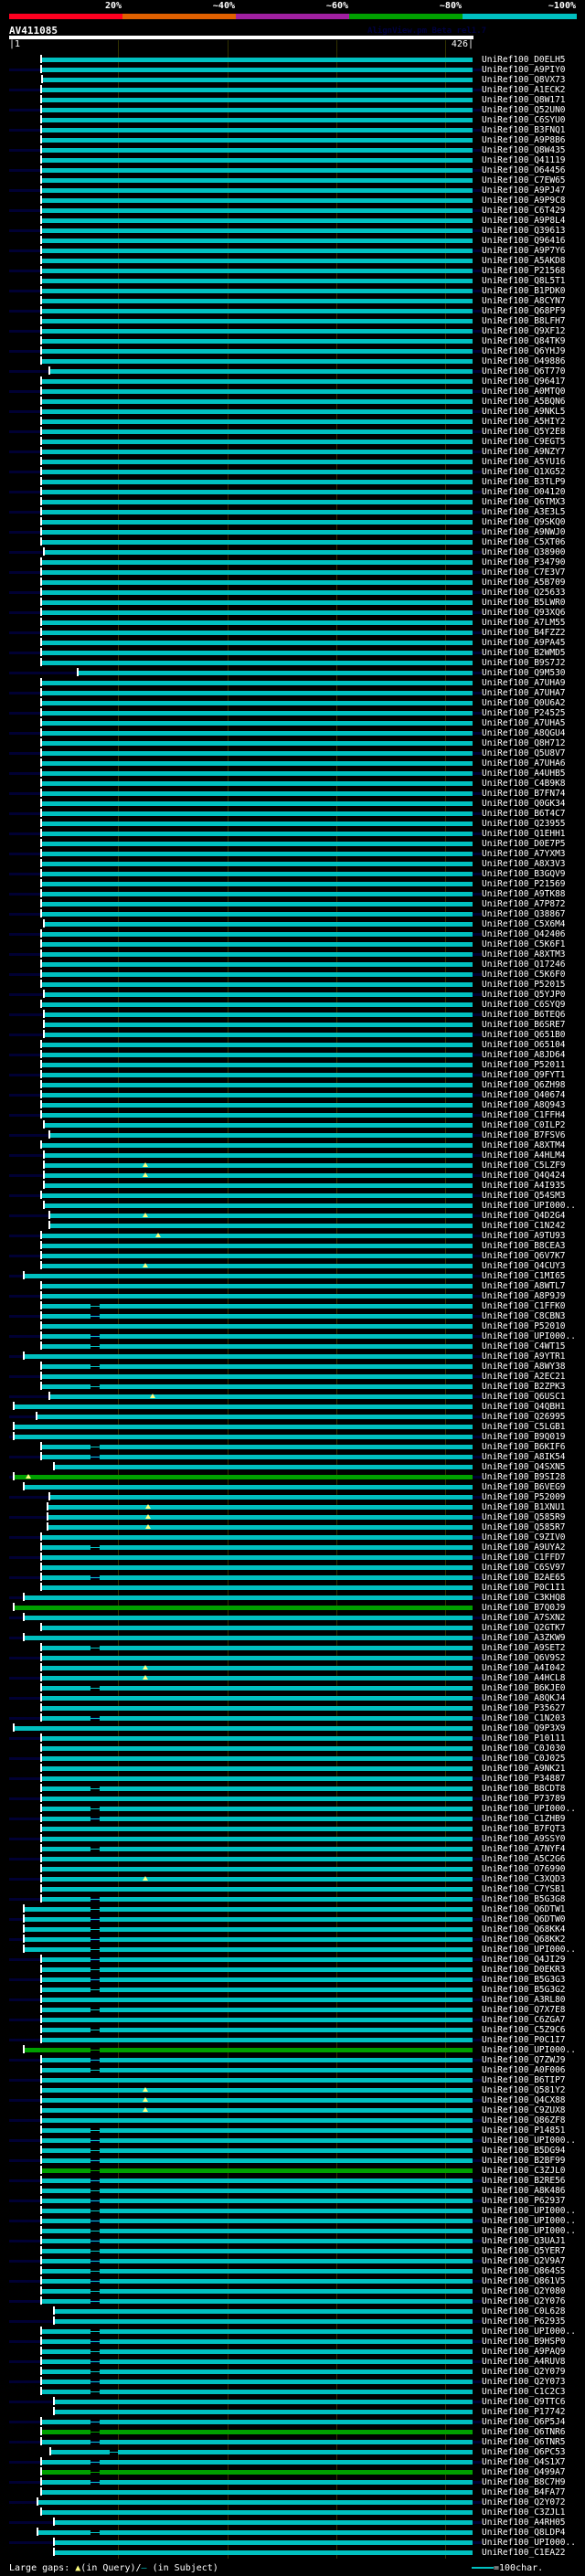 The width and height of the screenshot is (585, 2576). What do you see at coordinates (293, 2553) in the screenshot?
I see `alignment-row: UniRef100_C1EA22` at bounding box center [293, 2553].